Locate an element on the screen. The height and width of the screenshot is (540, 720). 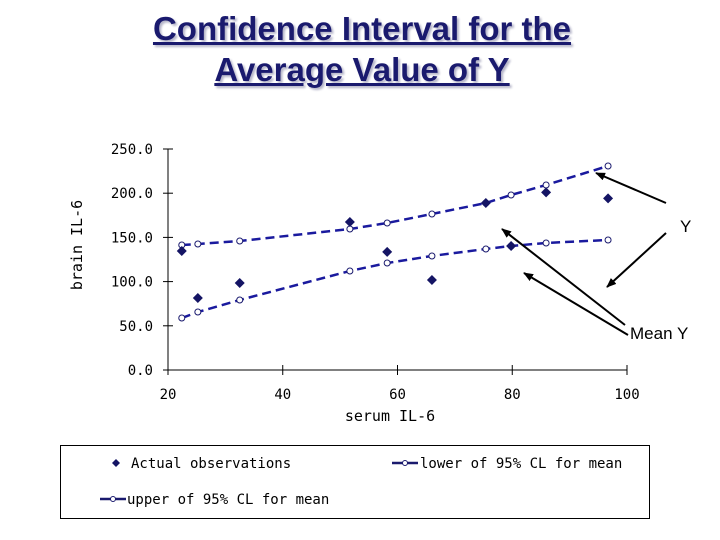
lower-cl-line is located at coordinates (395, 279).